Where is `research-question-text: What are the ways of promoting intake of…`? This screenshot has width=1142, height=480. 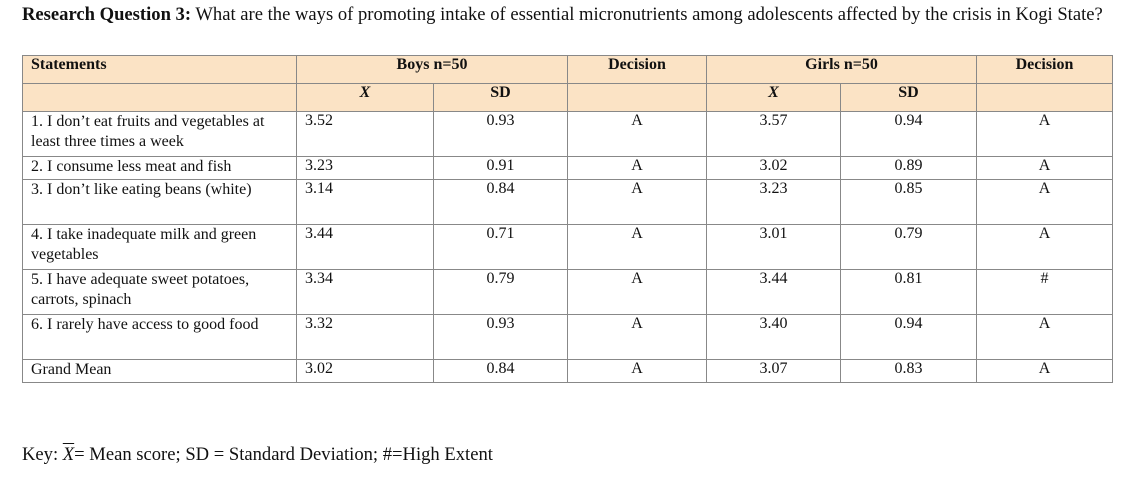 research-question-text: What are the ways of promoting intake of… is located at coordinates (649, 14).